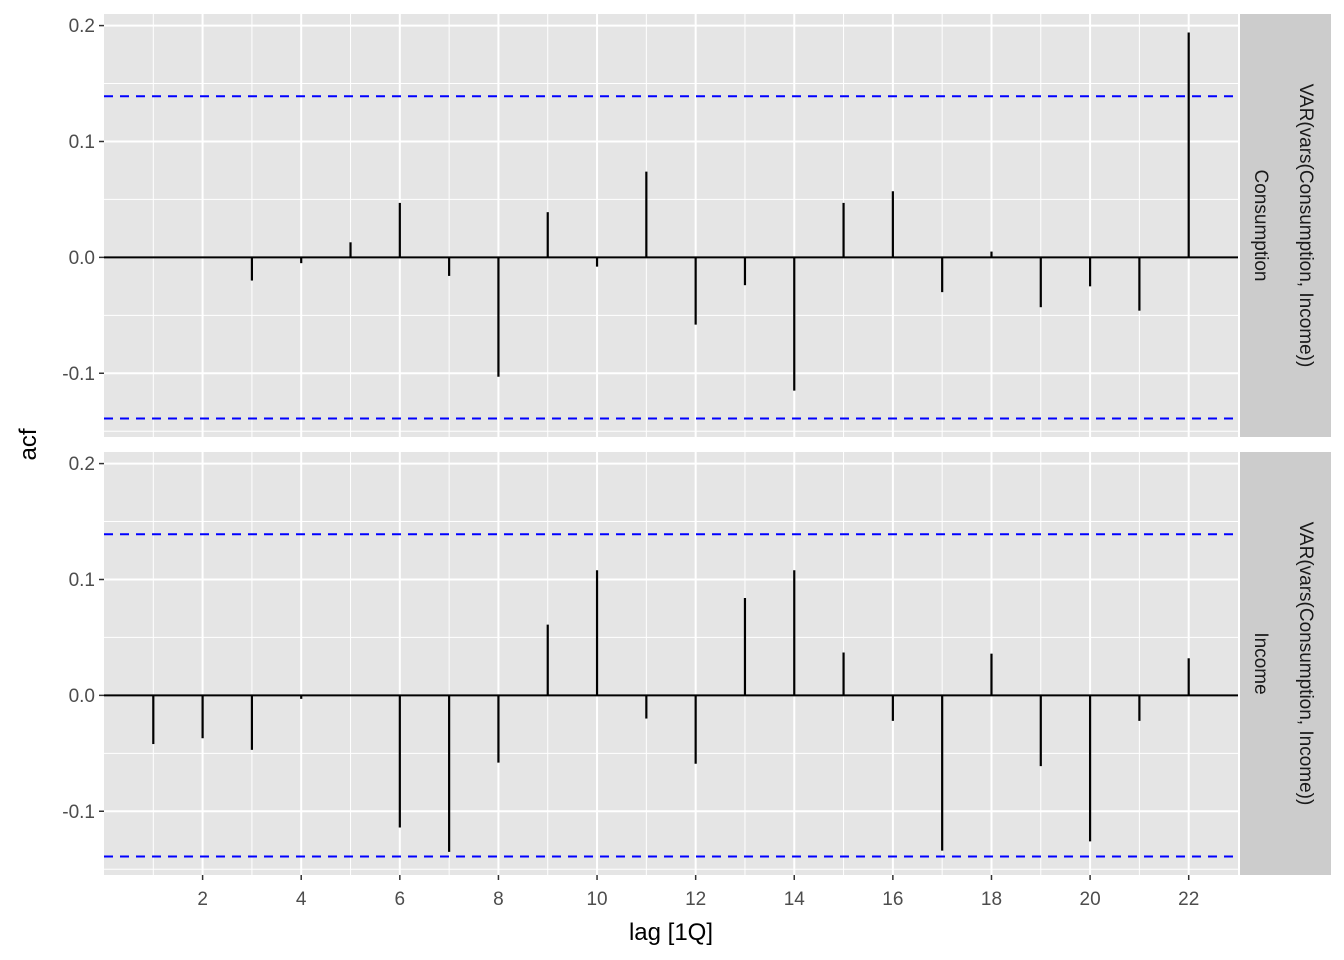 This screenshot has width=1344, height=960. Describe the element at coordinates (596, 899) in the screenshot. I see `x-tick-label: 10` at that location.